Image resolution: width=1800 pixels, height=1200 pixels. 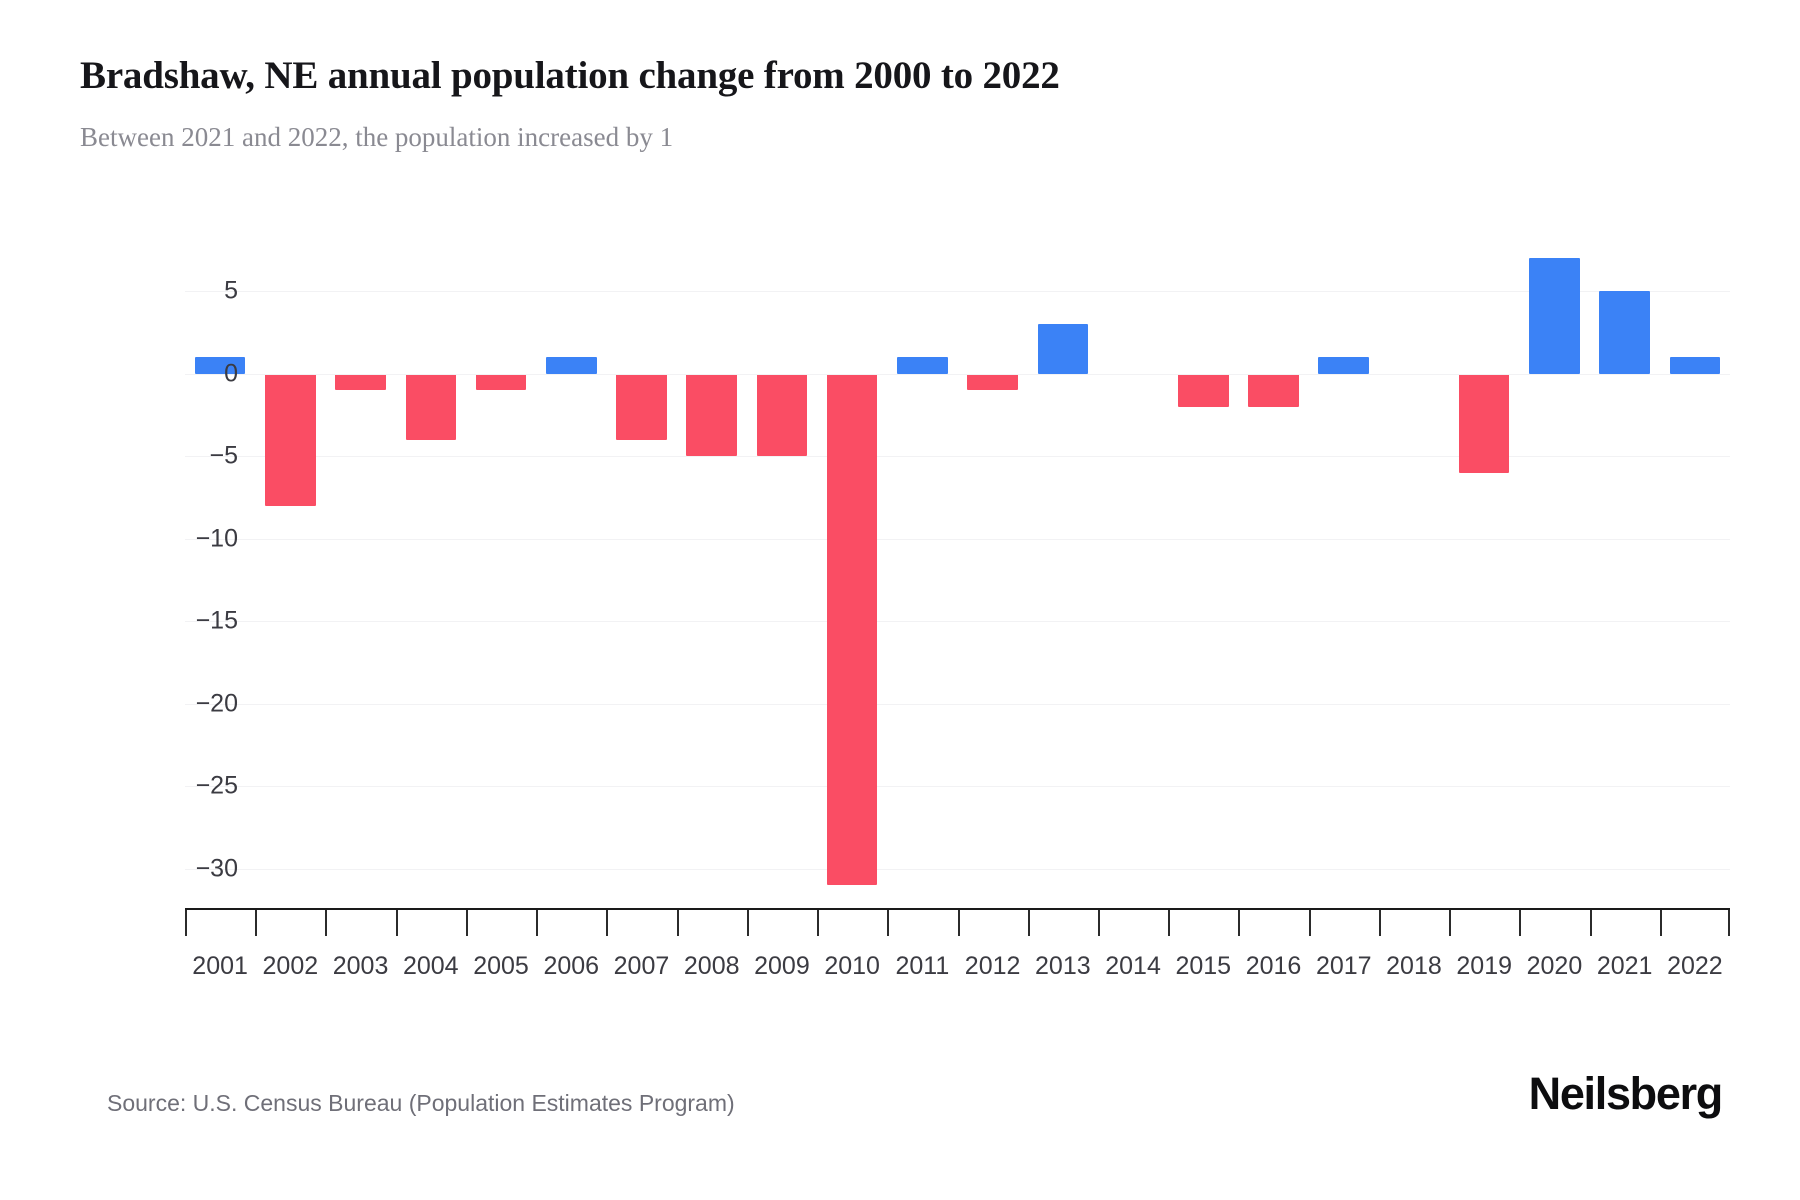 I want to click on bar-2016, so click(x=1273, y=390).